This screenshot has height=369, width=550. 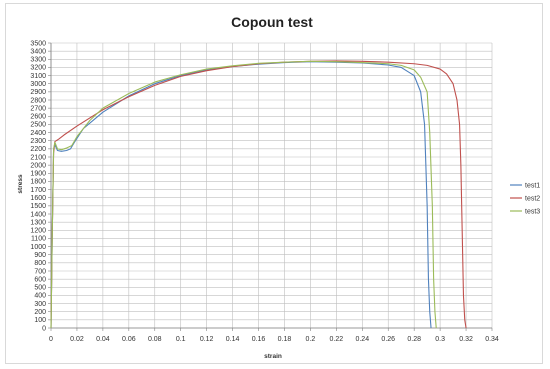 I want to click on y-tick-label: 800, so click(x=40, y=263).